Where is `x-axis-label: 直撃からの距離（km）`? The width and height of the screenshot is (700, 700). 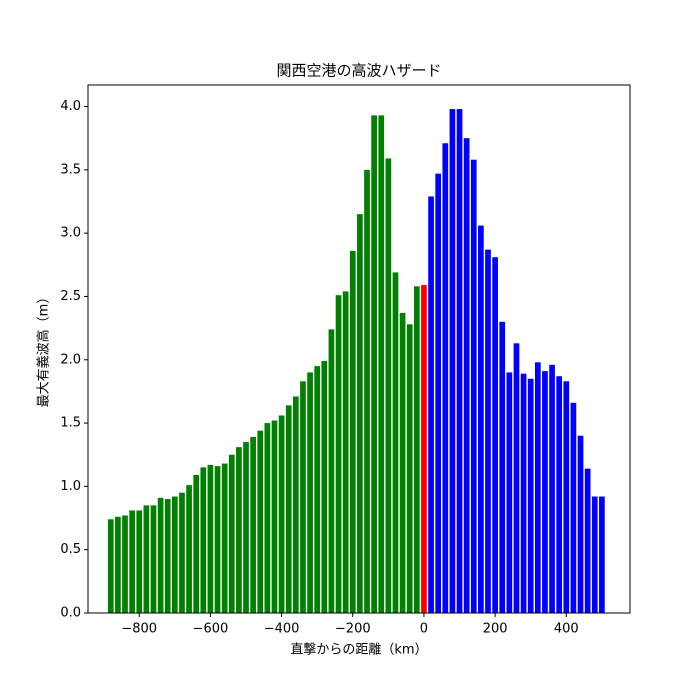
x-axis-label: 直撃からの距離（km） is located at coordinates (358, 650).